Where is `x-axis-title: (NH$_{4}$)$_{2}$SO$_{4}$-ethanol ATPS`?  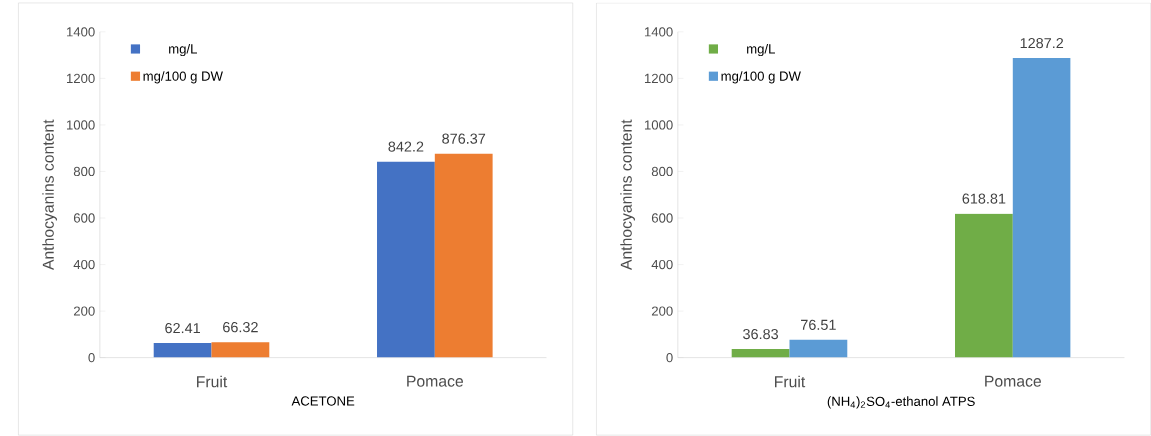
x-axis-title: (NH$_{4}$)$_{2}$SO$_{4}$-ethanol ATPS is located at coordinates (901, 402).